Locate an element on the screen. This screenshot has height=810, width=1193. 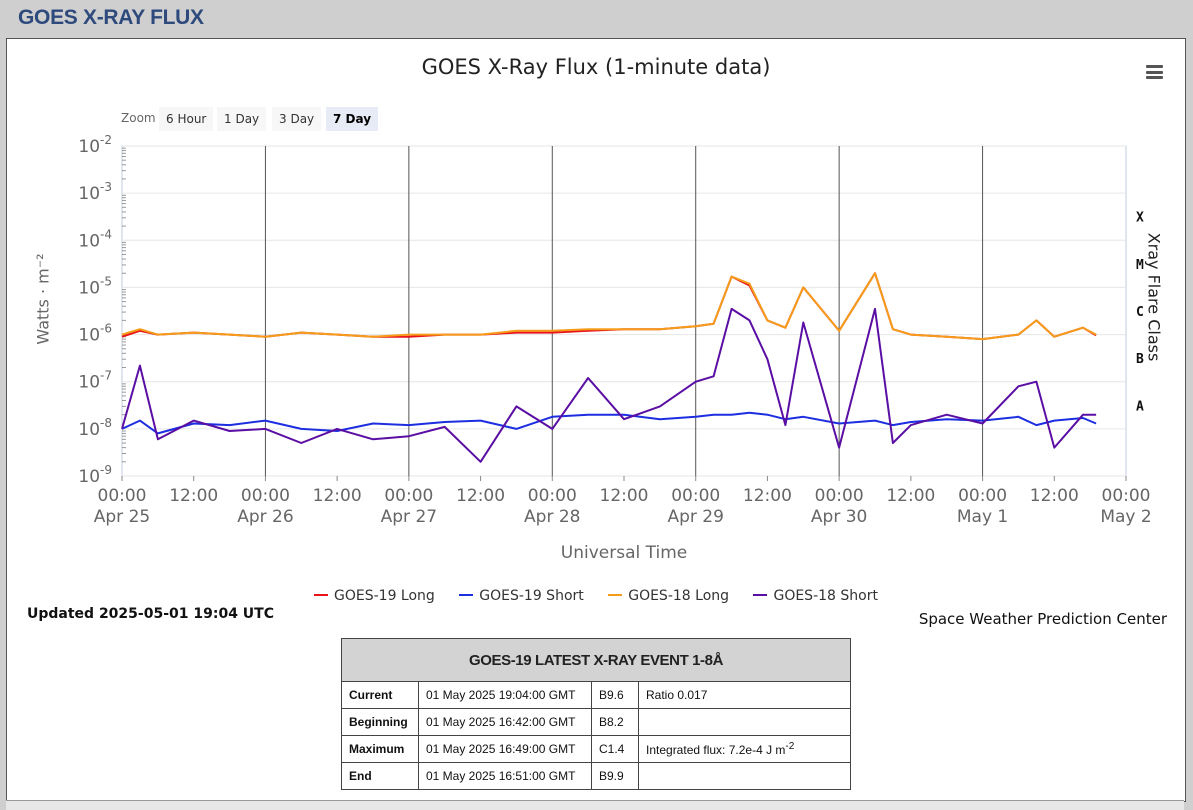
x-tick-date-label: Apr 27 is located at coordinates (409, 517).